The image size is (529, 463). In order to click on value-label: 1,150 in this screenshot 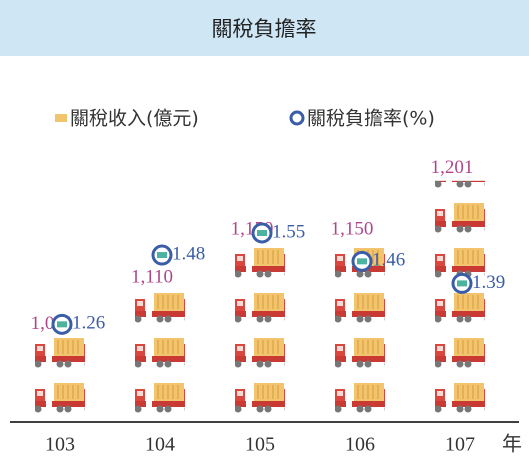, I will do `click(352, 228)`.